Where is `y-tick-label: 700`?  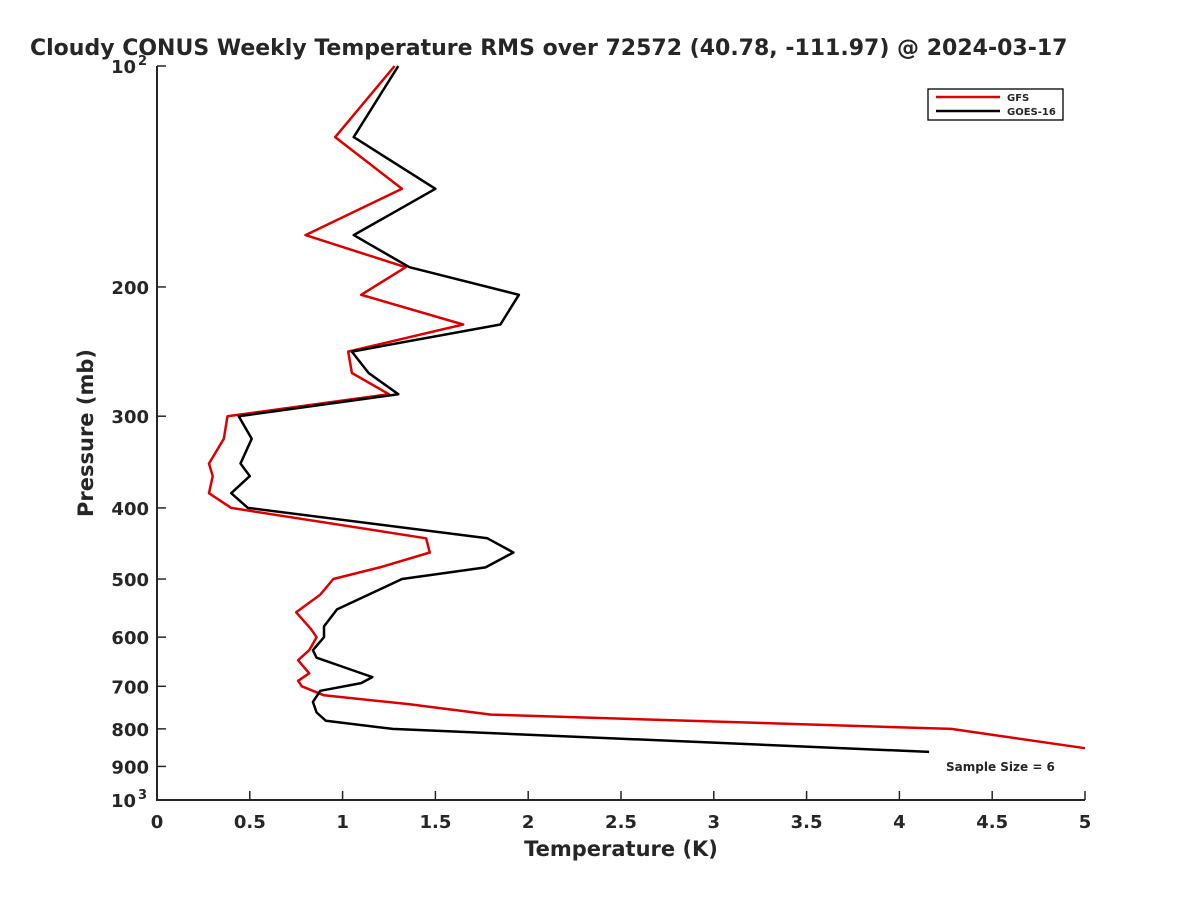
y-tick-label: 700 is located at coordinates (130, 687).